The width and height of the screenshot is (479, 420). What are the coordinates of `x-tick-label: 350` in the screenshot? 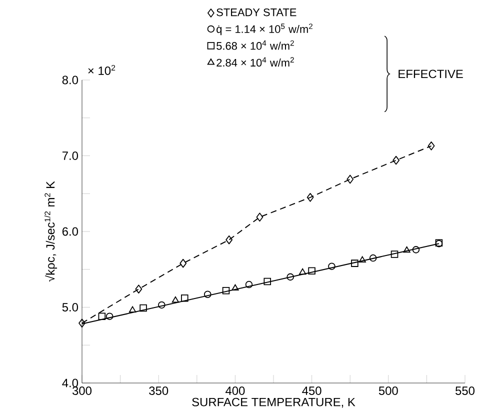 It's located at (158, 390).